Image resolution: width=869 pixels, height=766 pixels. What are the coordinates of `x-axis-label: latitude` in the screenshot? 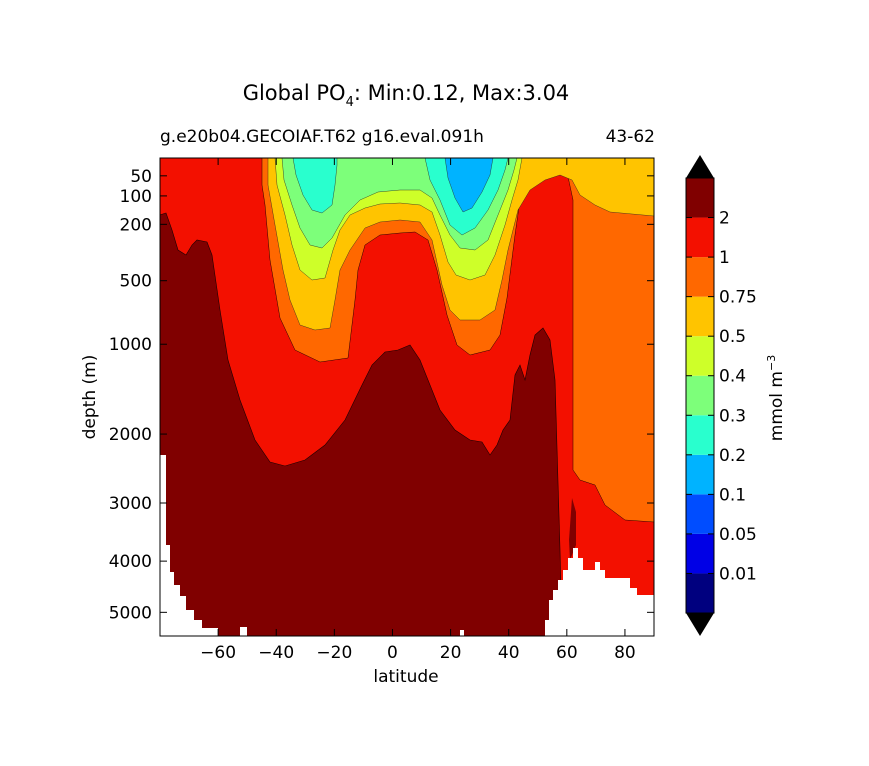 It's located at (405, 677).